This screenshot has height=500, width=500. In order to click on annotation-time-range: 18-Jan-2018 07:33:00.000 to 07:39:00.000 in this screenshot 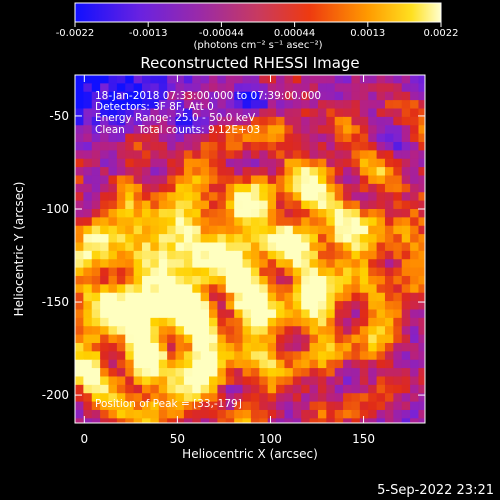, I will do `click(208, 96)`.